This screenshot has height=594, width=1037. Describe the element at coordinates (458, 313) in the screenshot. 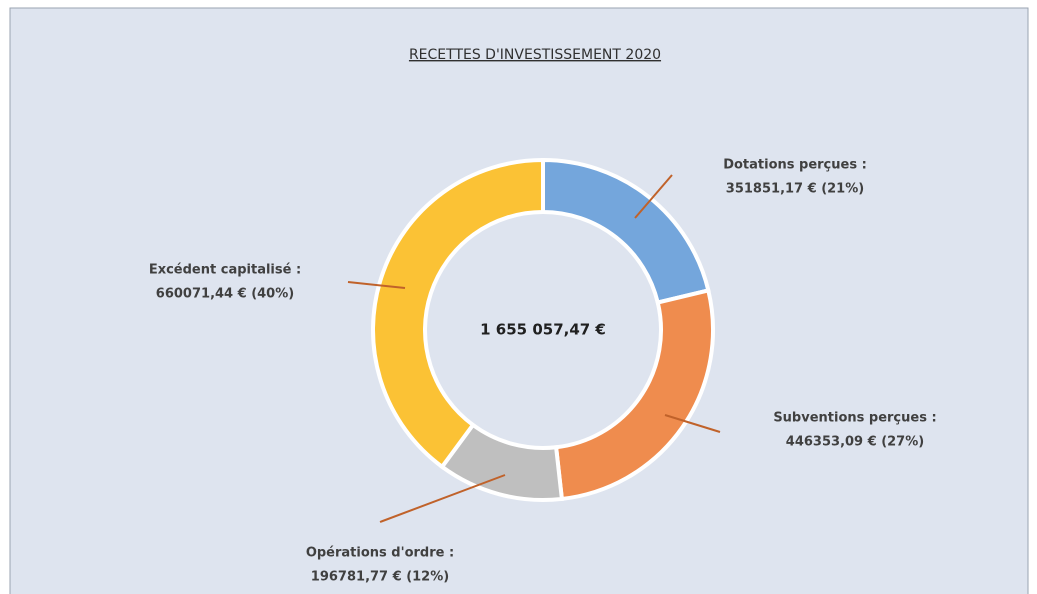

I see `donut-slice` at that location.